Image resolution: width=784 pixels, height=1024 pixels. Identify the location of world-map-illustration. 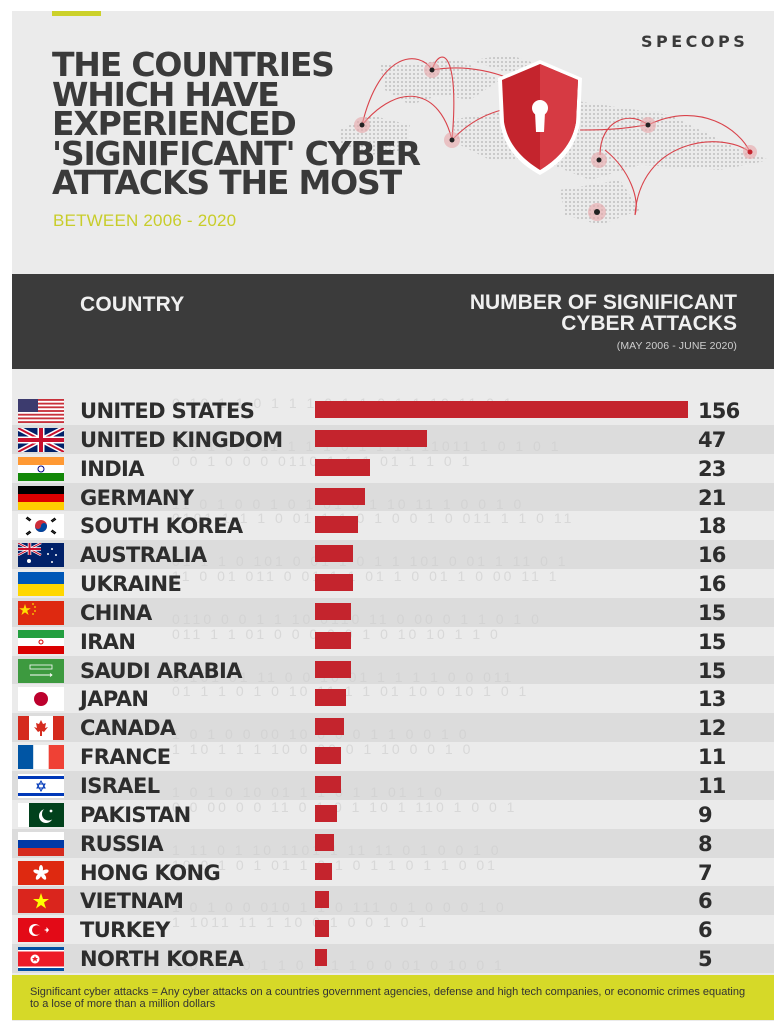
(555, 140).